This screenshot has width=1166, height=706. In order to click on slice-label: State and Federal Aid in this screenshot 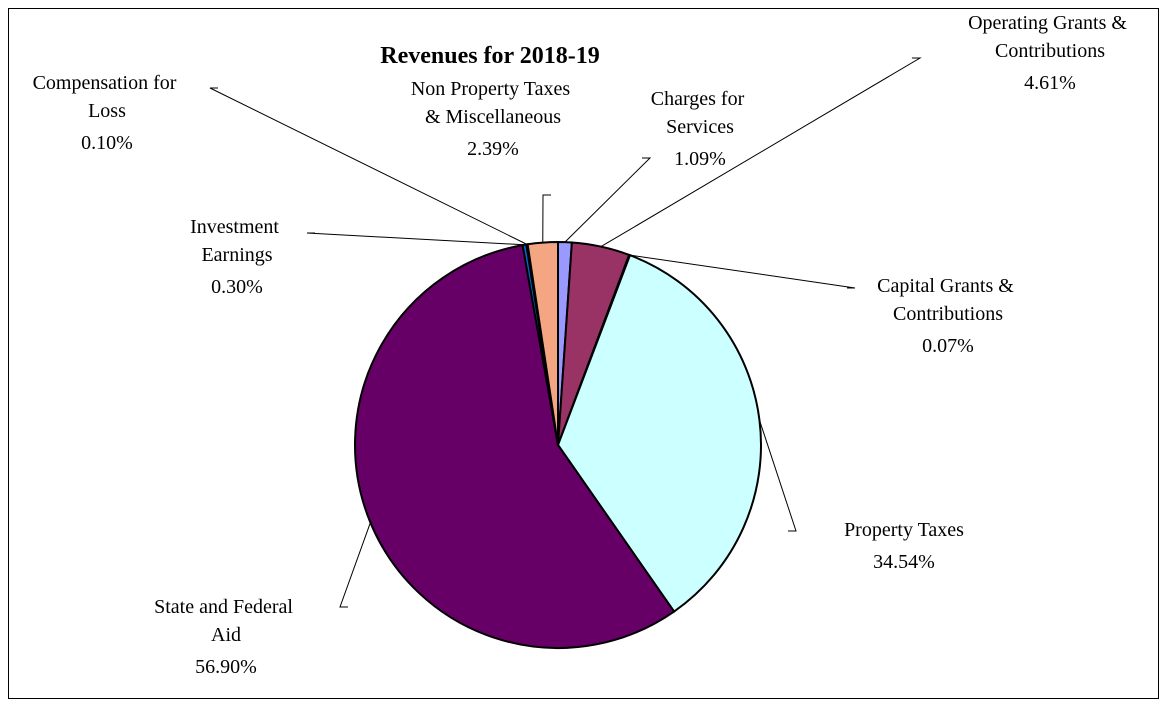, I will do `click(226, 621)`.